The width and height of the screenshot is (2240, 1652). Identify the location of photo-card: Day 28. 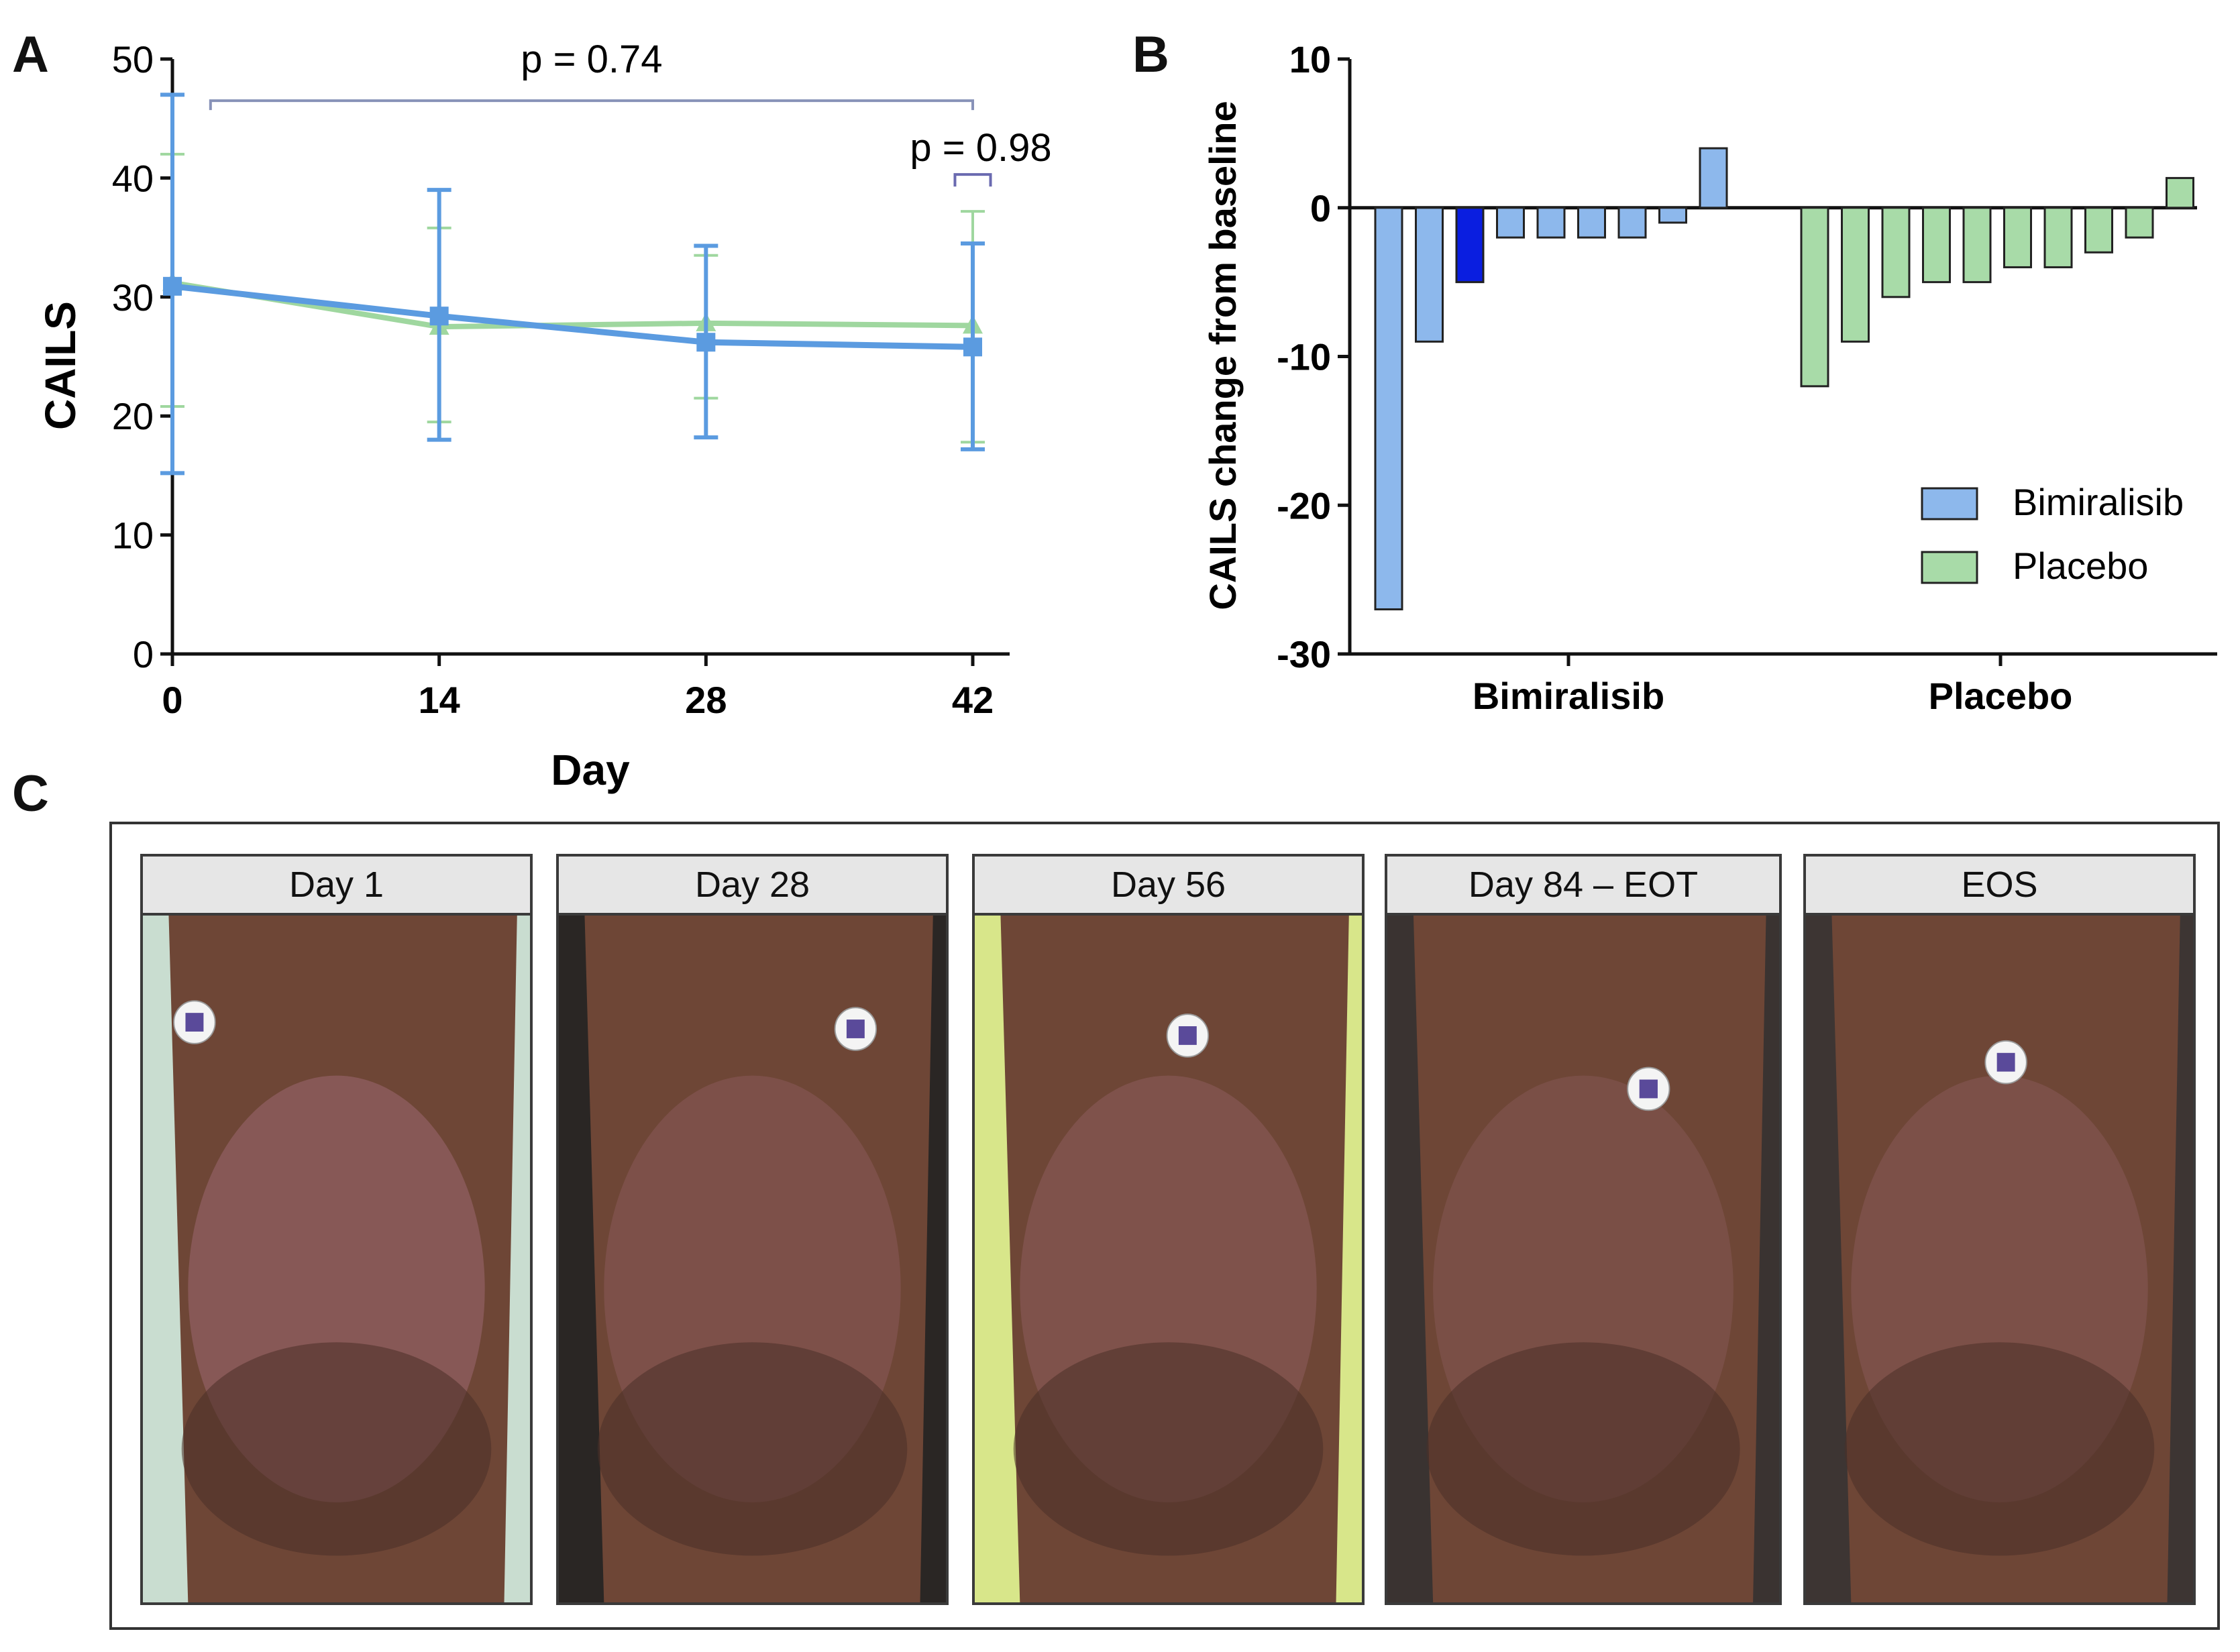
(752, 1229).